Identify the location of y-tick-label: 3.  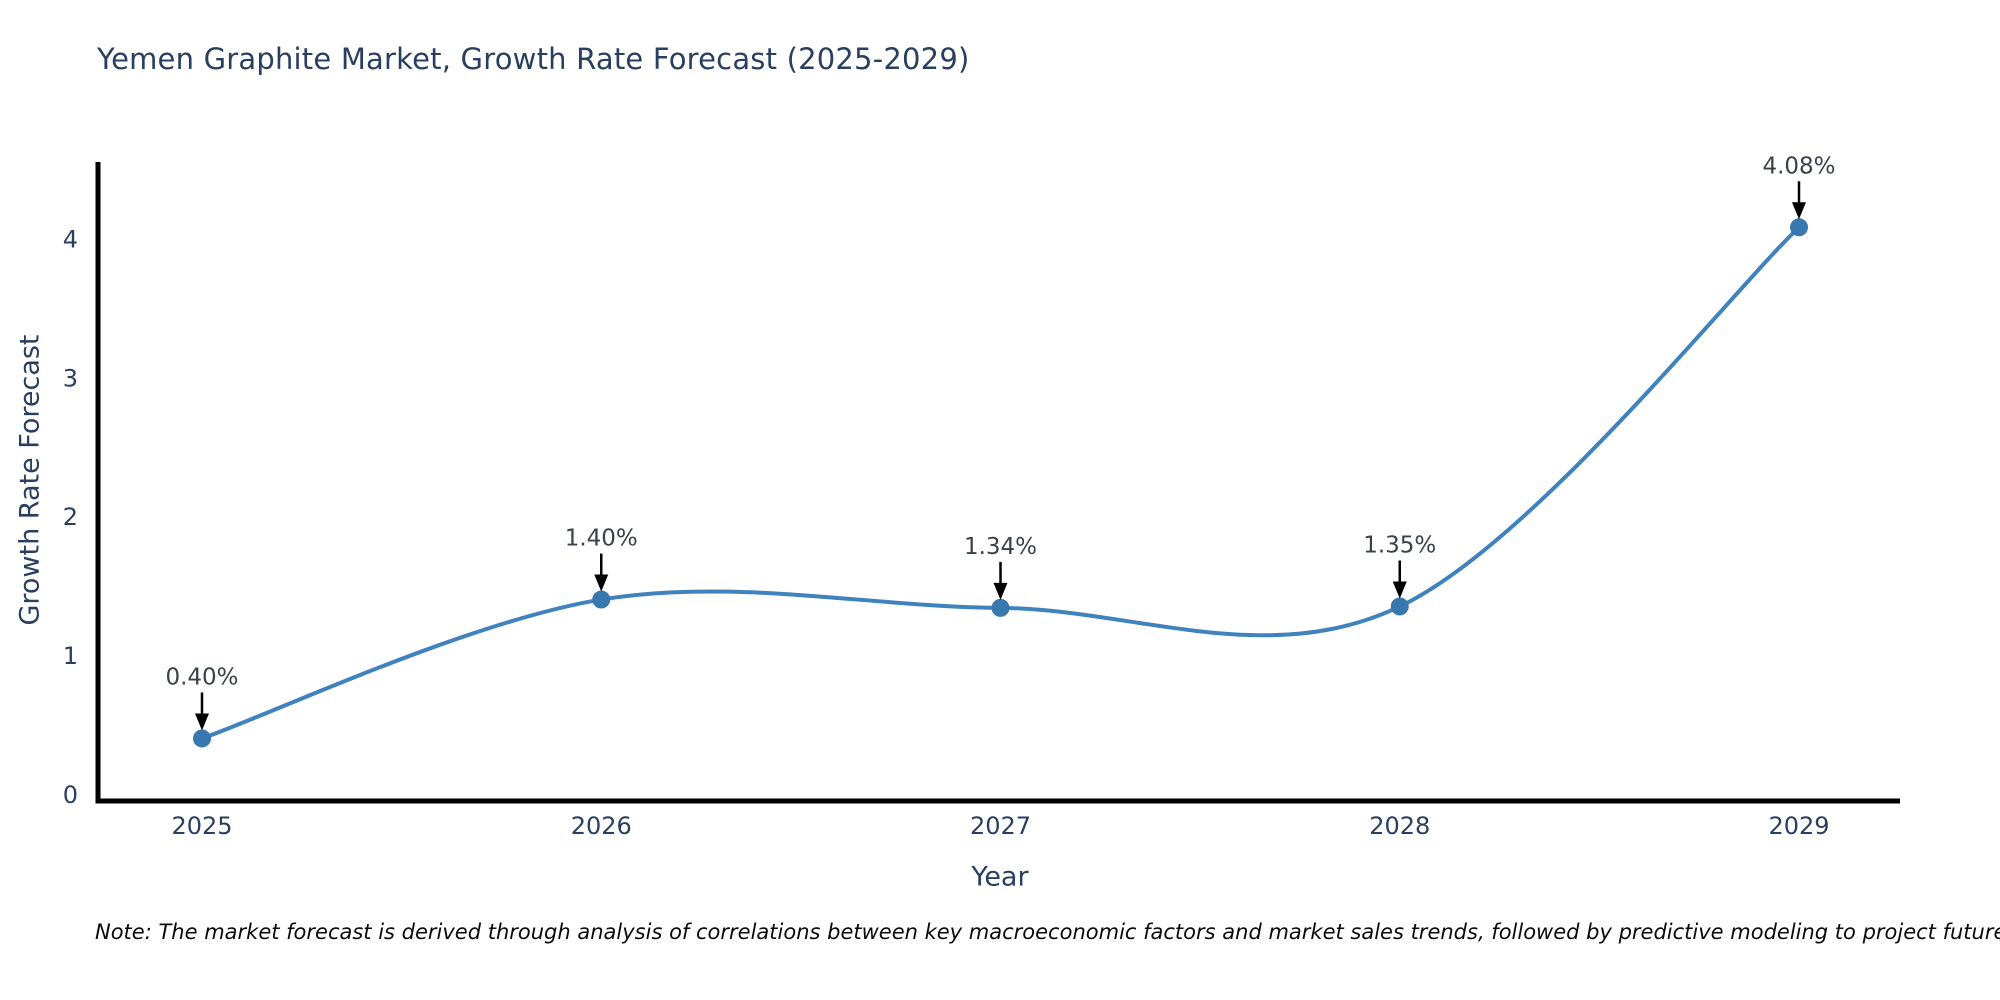
(70, 378).